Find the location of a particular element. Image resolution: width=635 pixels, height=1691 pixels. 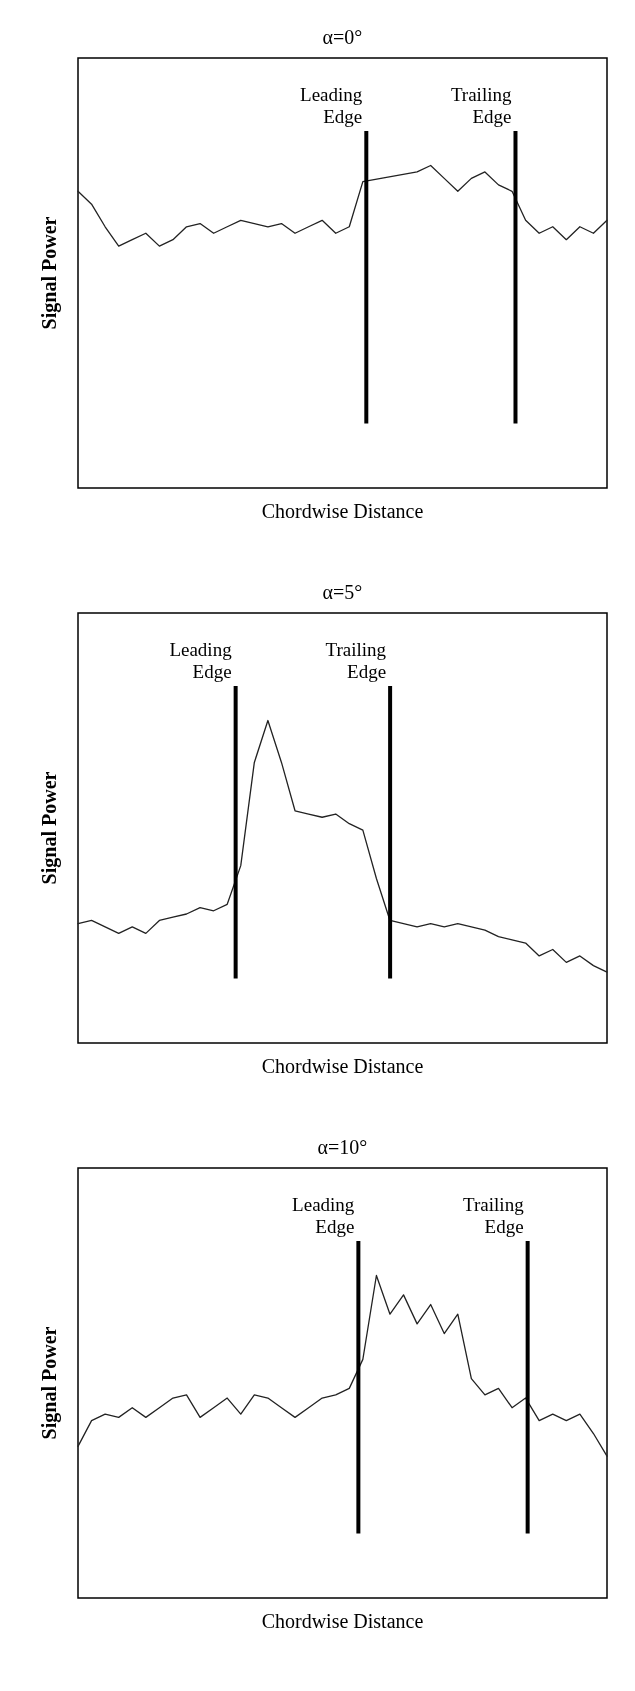

chart-title: α=5° is located at coordinates (342, 592).